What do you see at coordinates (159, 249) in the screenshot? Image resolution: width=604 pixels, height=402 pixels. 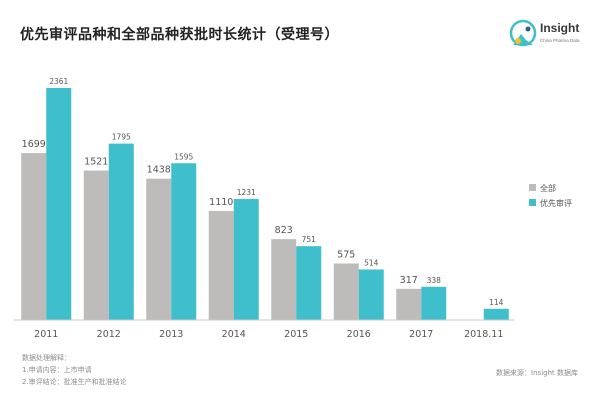 I see `bar-all-2013` at bounding box center [159, 249].